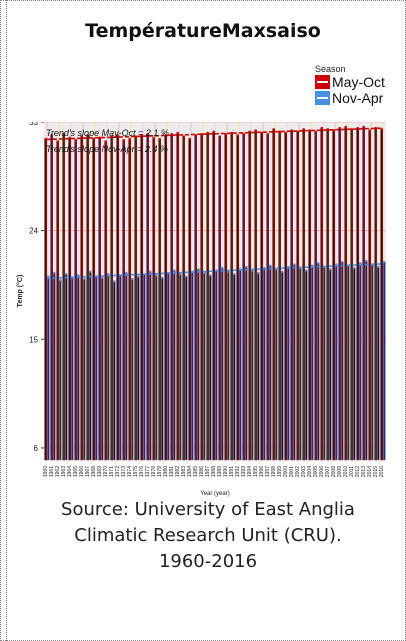 This screenshot has height=641, width=406. I want to click on x-tick-label: 2010, so click(346, 471).